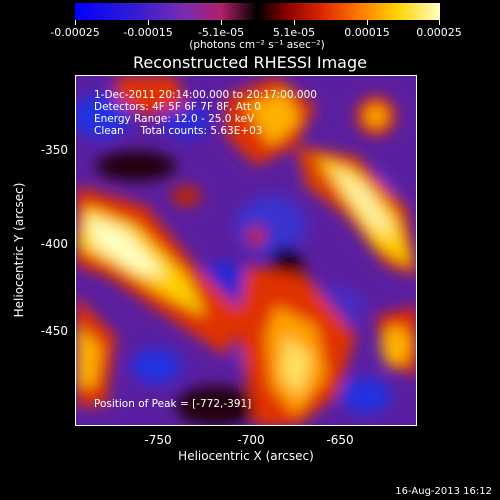 The height and width of the screenshot is (500, 500). I want to click on y-tick-label: -450, so click(54, 331).